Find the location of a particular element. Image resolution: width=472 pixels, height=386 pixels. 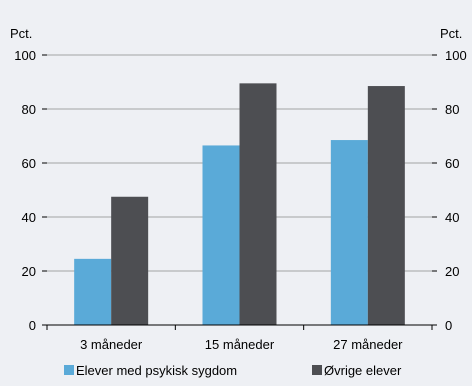

y-axis-left-unit-label: Pct. is located at coordinates (21, 33).